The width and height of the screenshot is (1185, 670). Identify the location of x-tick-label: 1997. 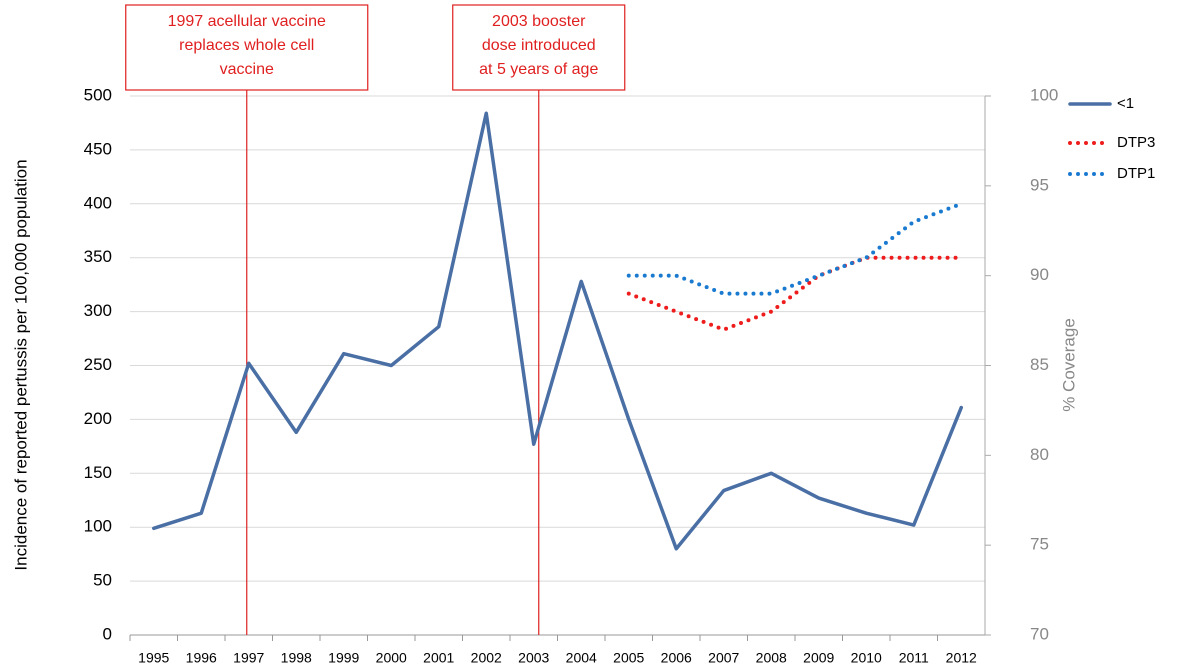
(248, 658).